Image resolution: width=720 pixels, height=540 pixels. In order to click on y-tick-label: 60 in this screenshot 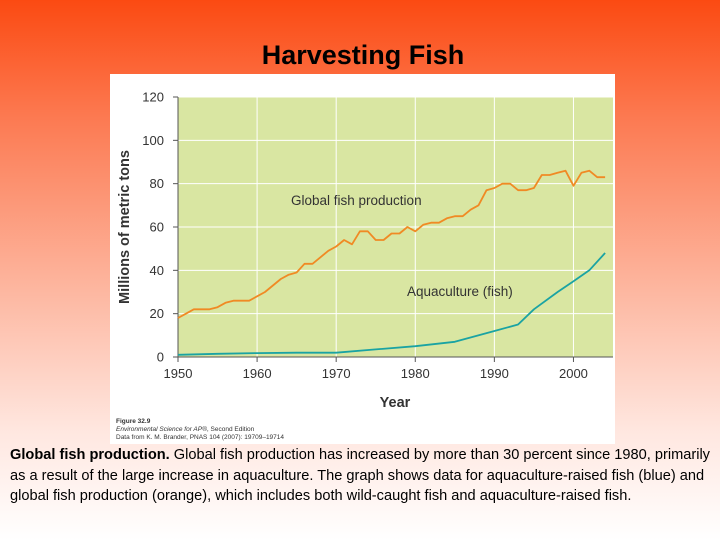, I will do `click(157, 227)`.